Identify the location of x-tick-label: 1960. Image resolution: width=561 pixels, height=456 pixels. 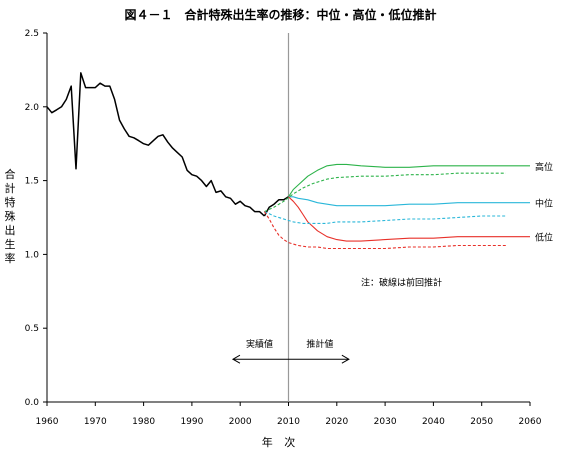
(47, 422).